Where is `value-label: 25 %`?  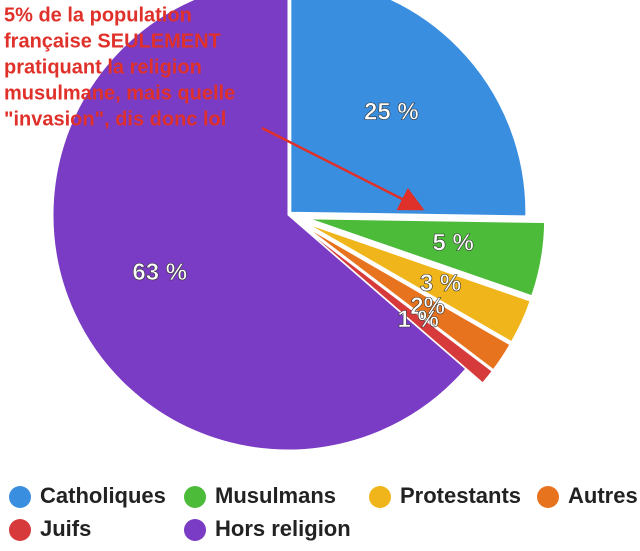
value-label: 25 % is located at coordinates (391, 112).